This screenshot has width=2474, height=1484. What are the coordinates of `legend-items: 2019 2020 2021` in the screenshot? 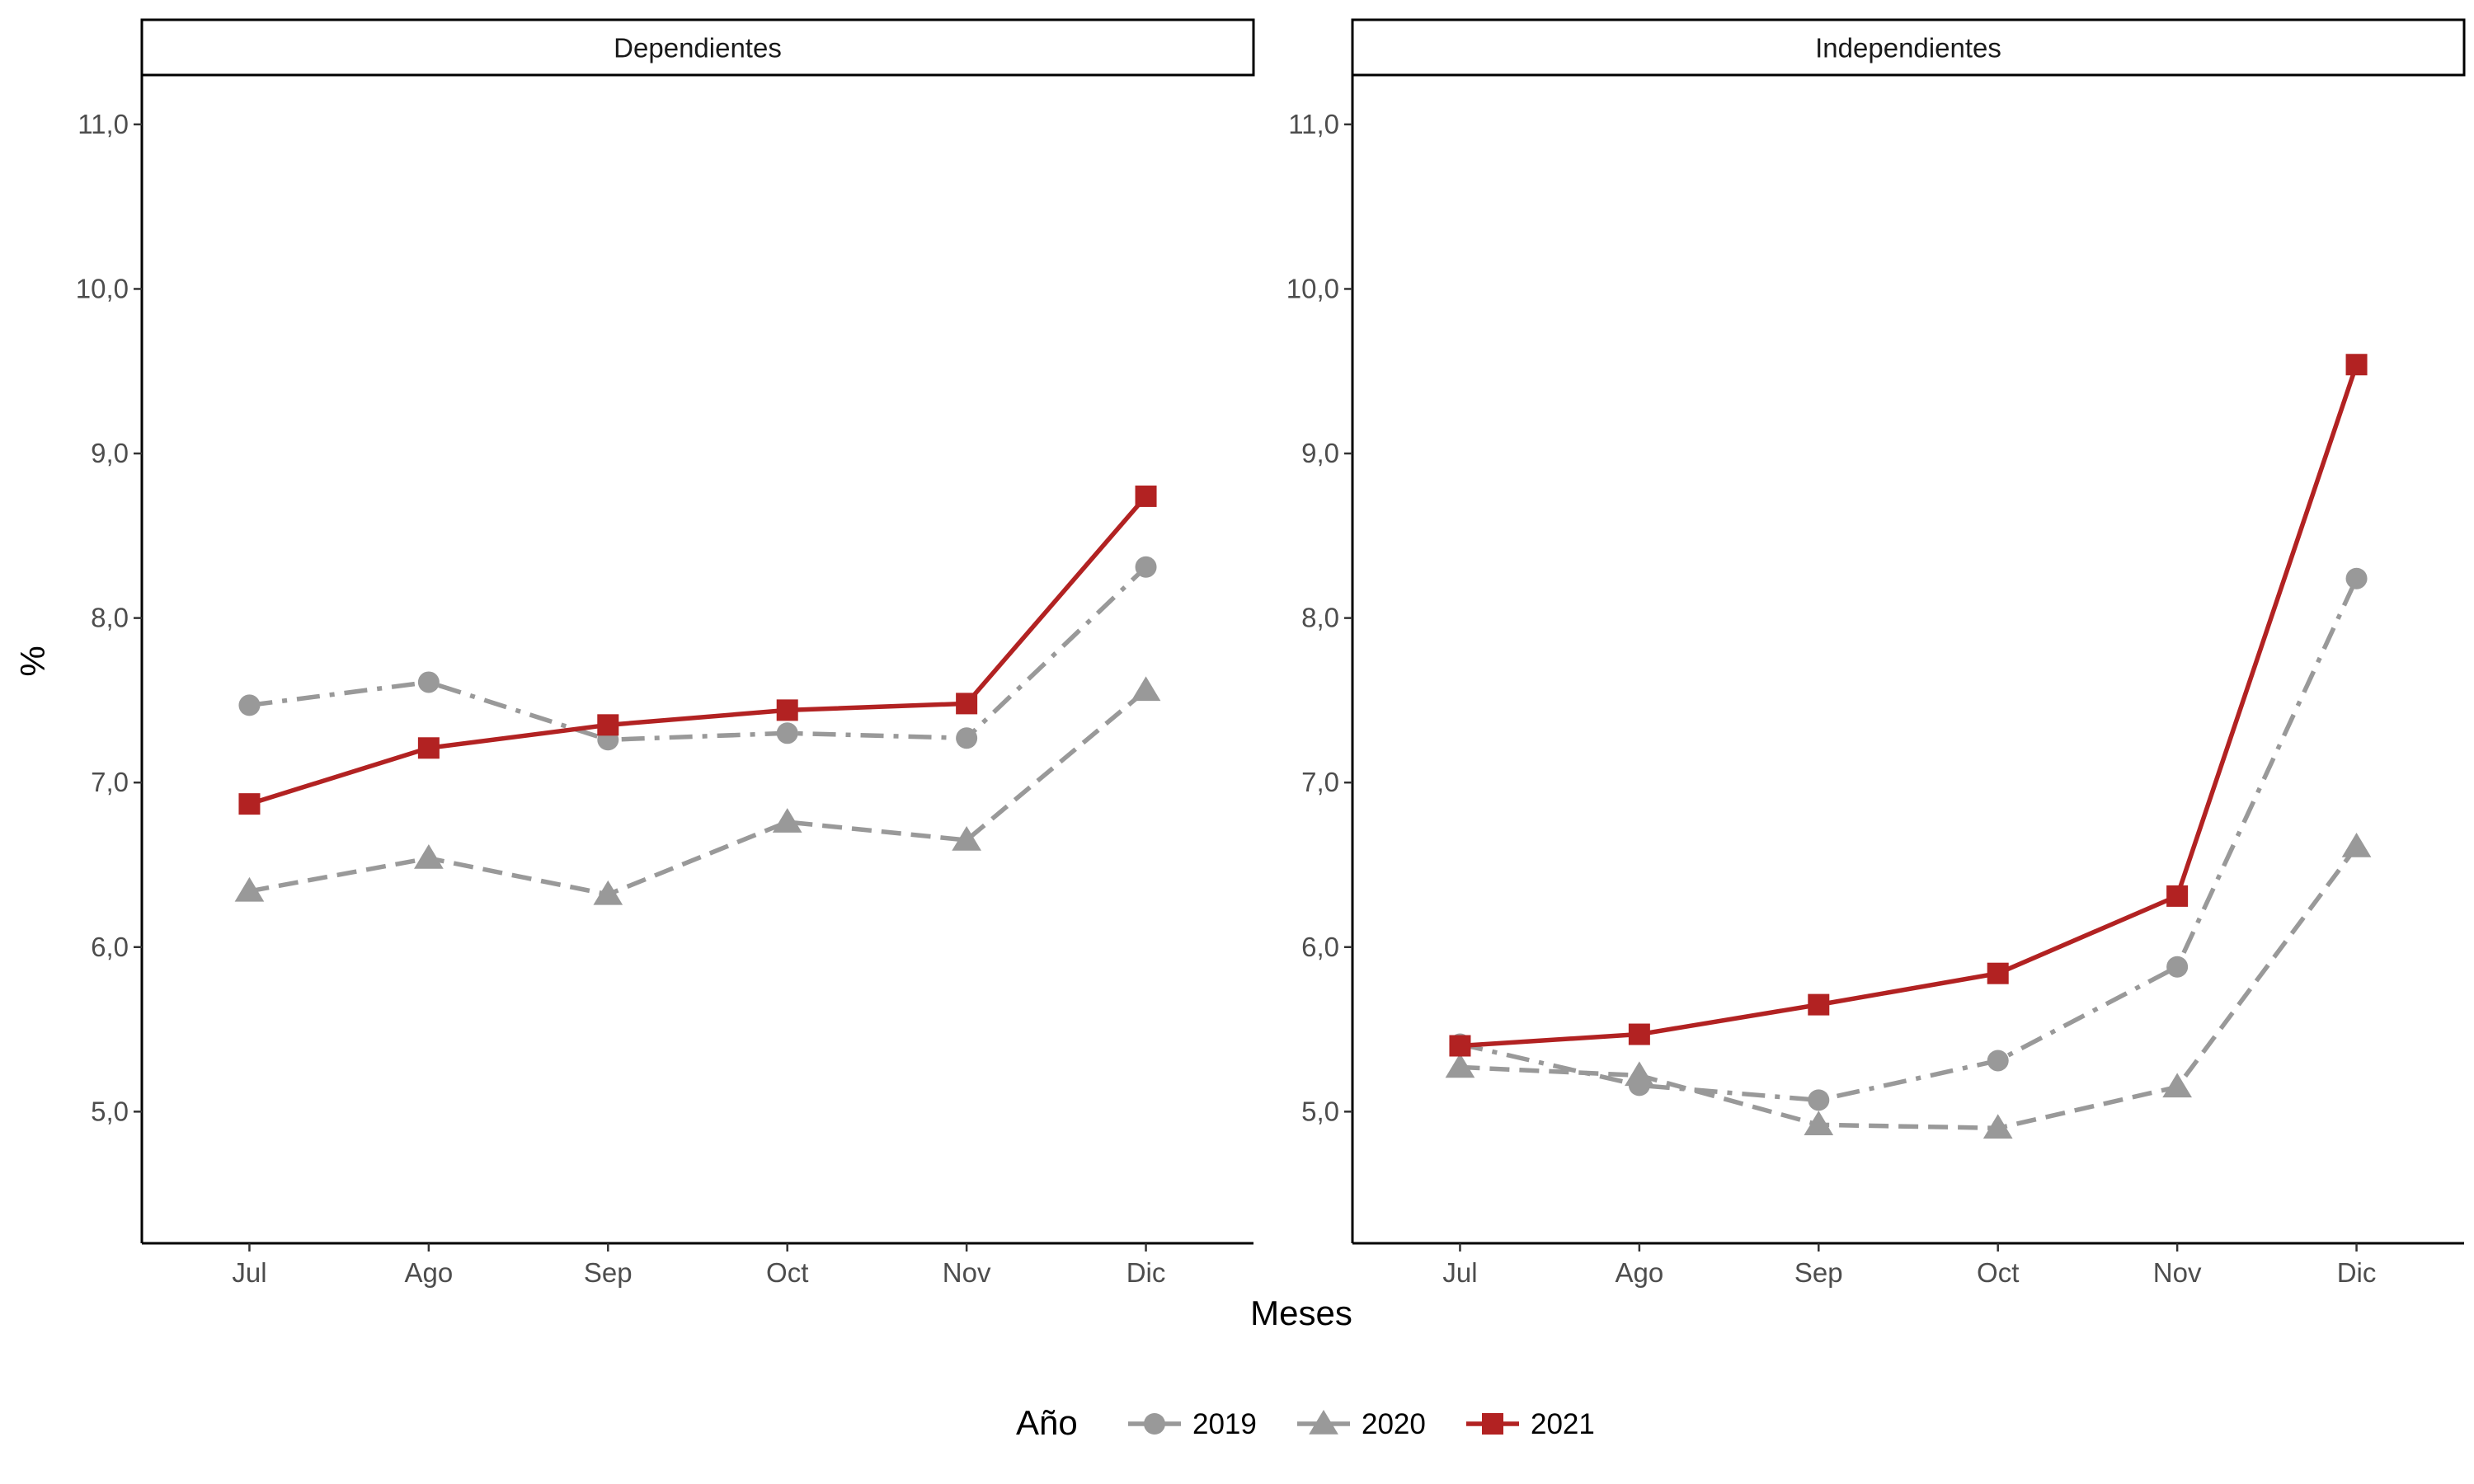 It's located at (1361, 1424).